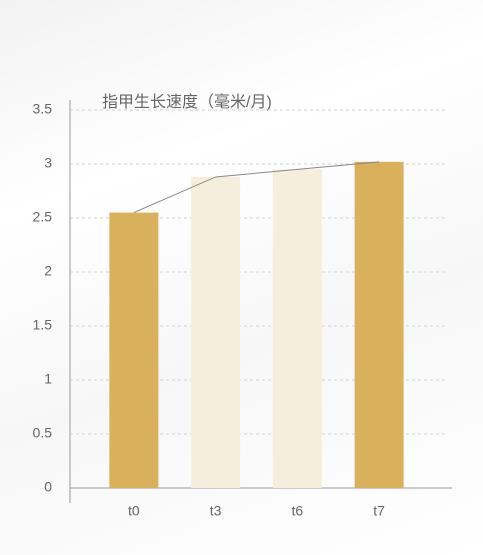 Image resolution: width=483 pixels, height=555 pixels. I want to click on y-tick-label: 2, so click(48, 271).